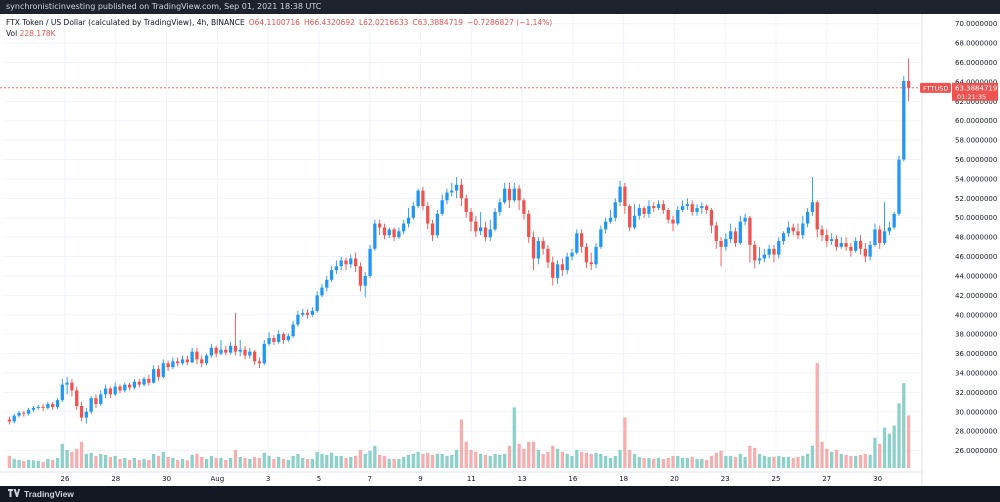  Describe the element at coordinates (976, 63) in the screenshot. I see `price-tick-label: 66.0000000` at that location.